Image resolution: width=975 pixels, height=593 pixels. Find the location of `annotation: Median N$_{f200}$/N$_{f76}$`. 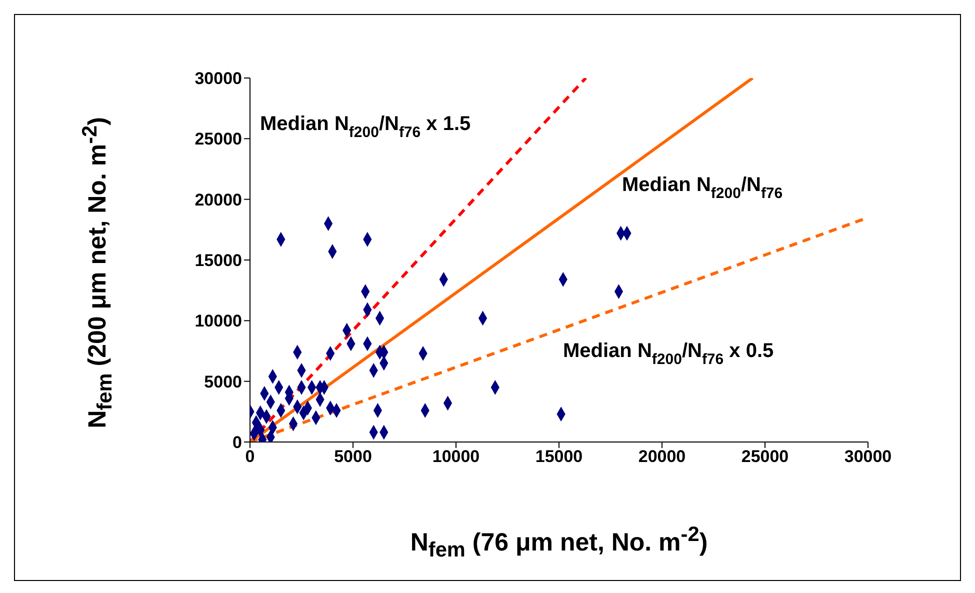

annotation: Median N$_{f200}$/N$_{f76}$ is located at coordinates (702, 188).